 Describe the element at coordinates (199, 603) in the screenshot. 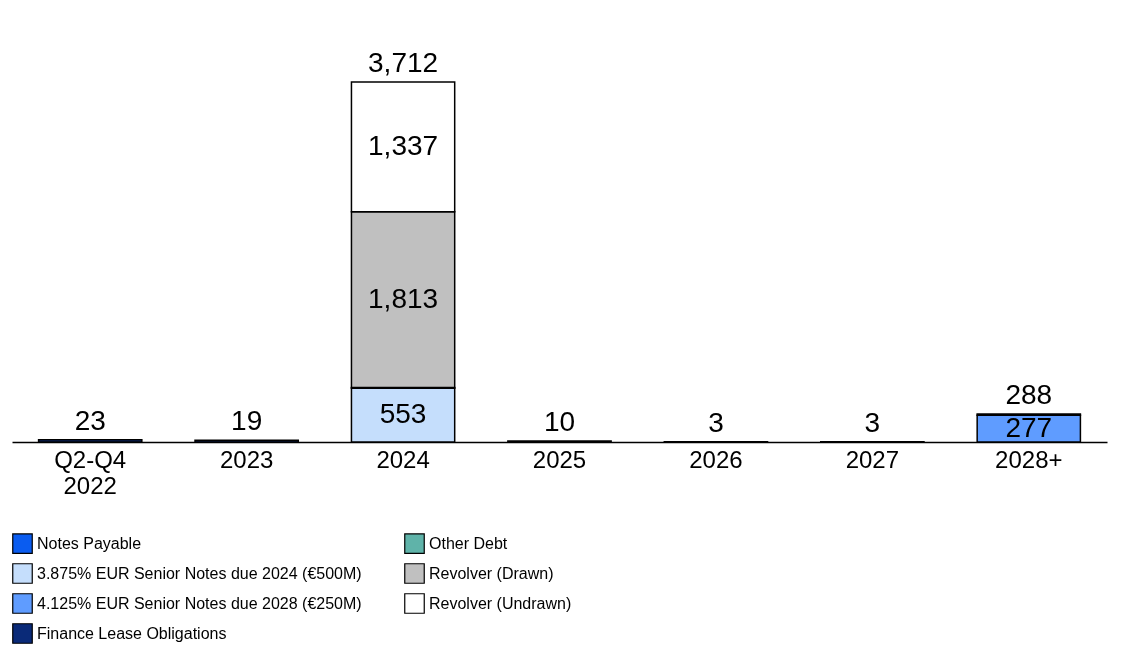

I see `legend-label: 4.125% EUR Senior Notes due 2028 (€250M)` at that location.